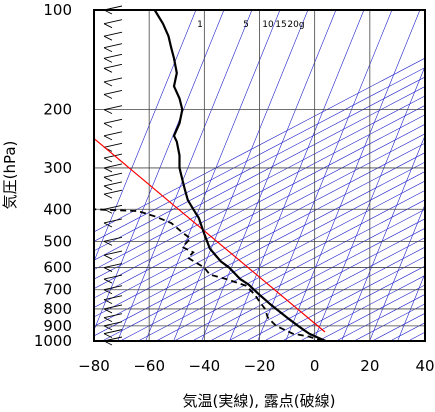 The width and height of the screenshot is (435, 412). I want to click on x-tick-label: −40, so click(205, 366).